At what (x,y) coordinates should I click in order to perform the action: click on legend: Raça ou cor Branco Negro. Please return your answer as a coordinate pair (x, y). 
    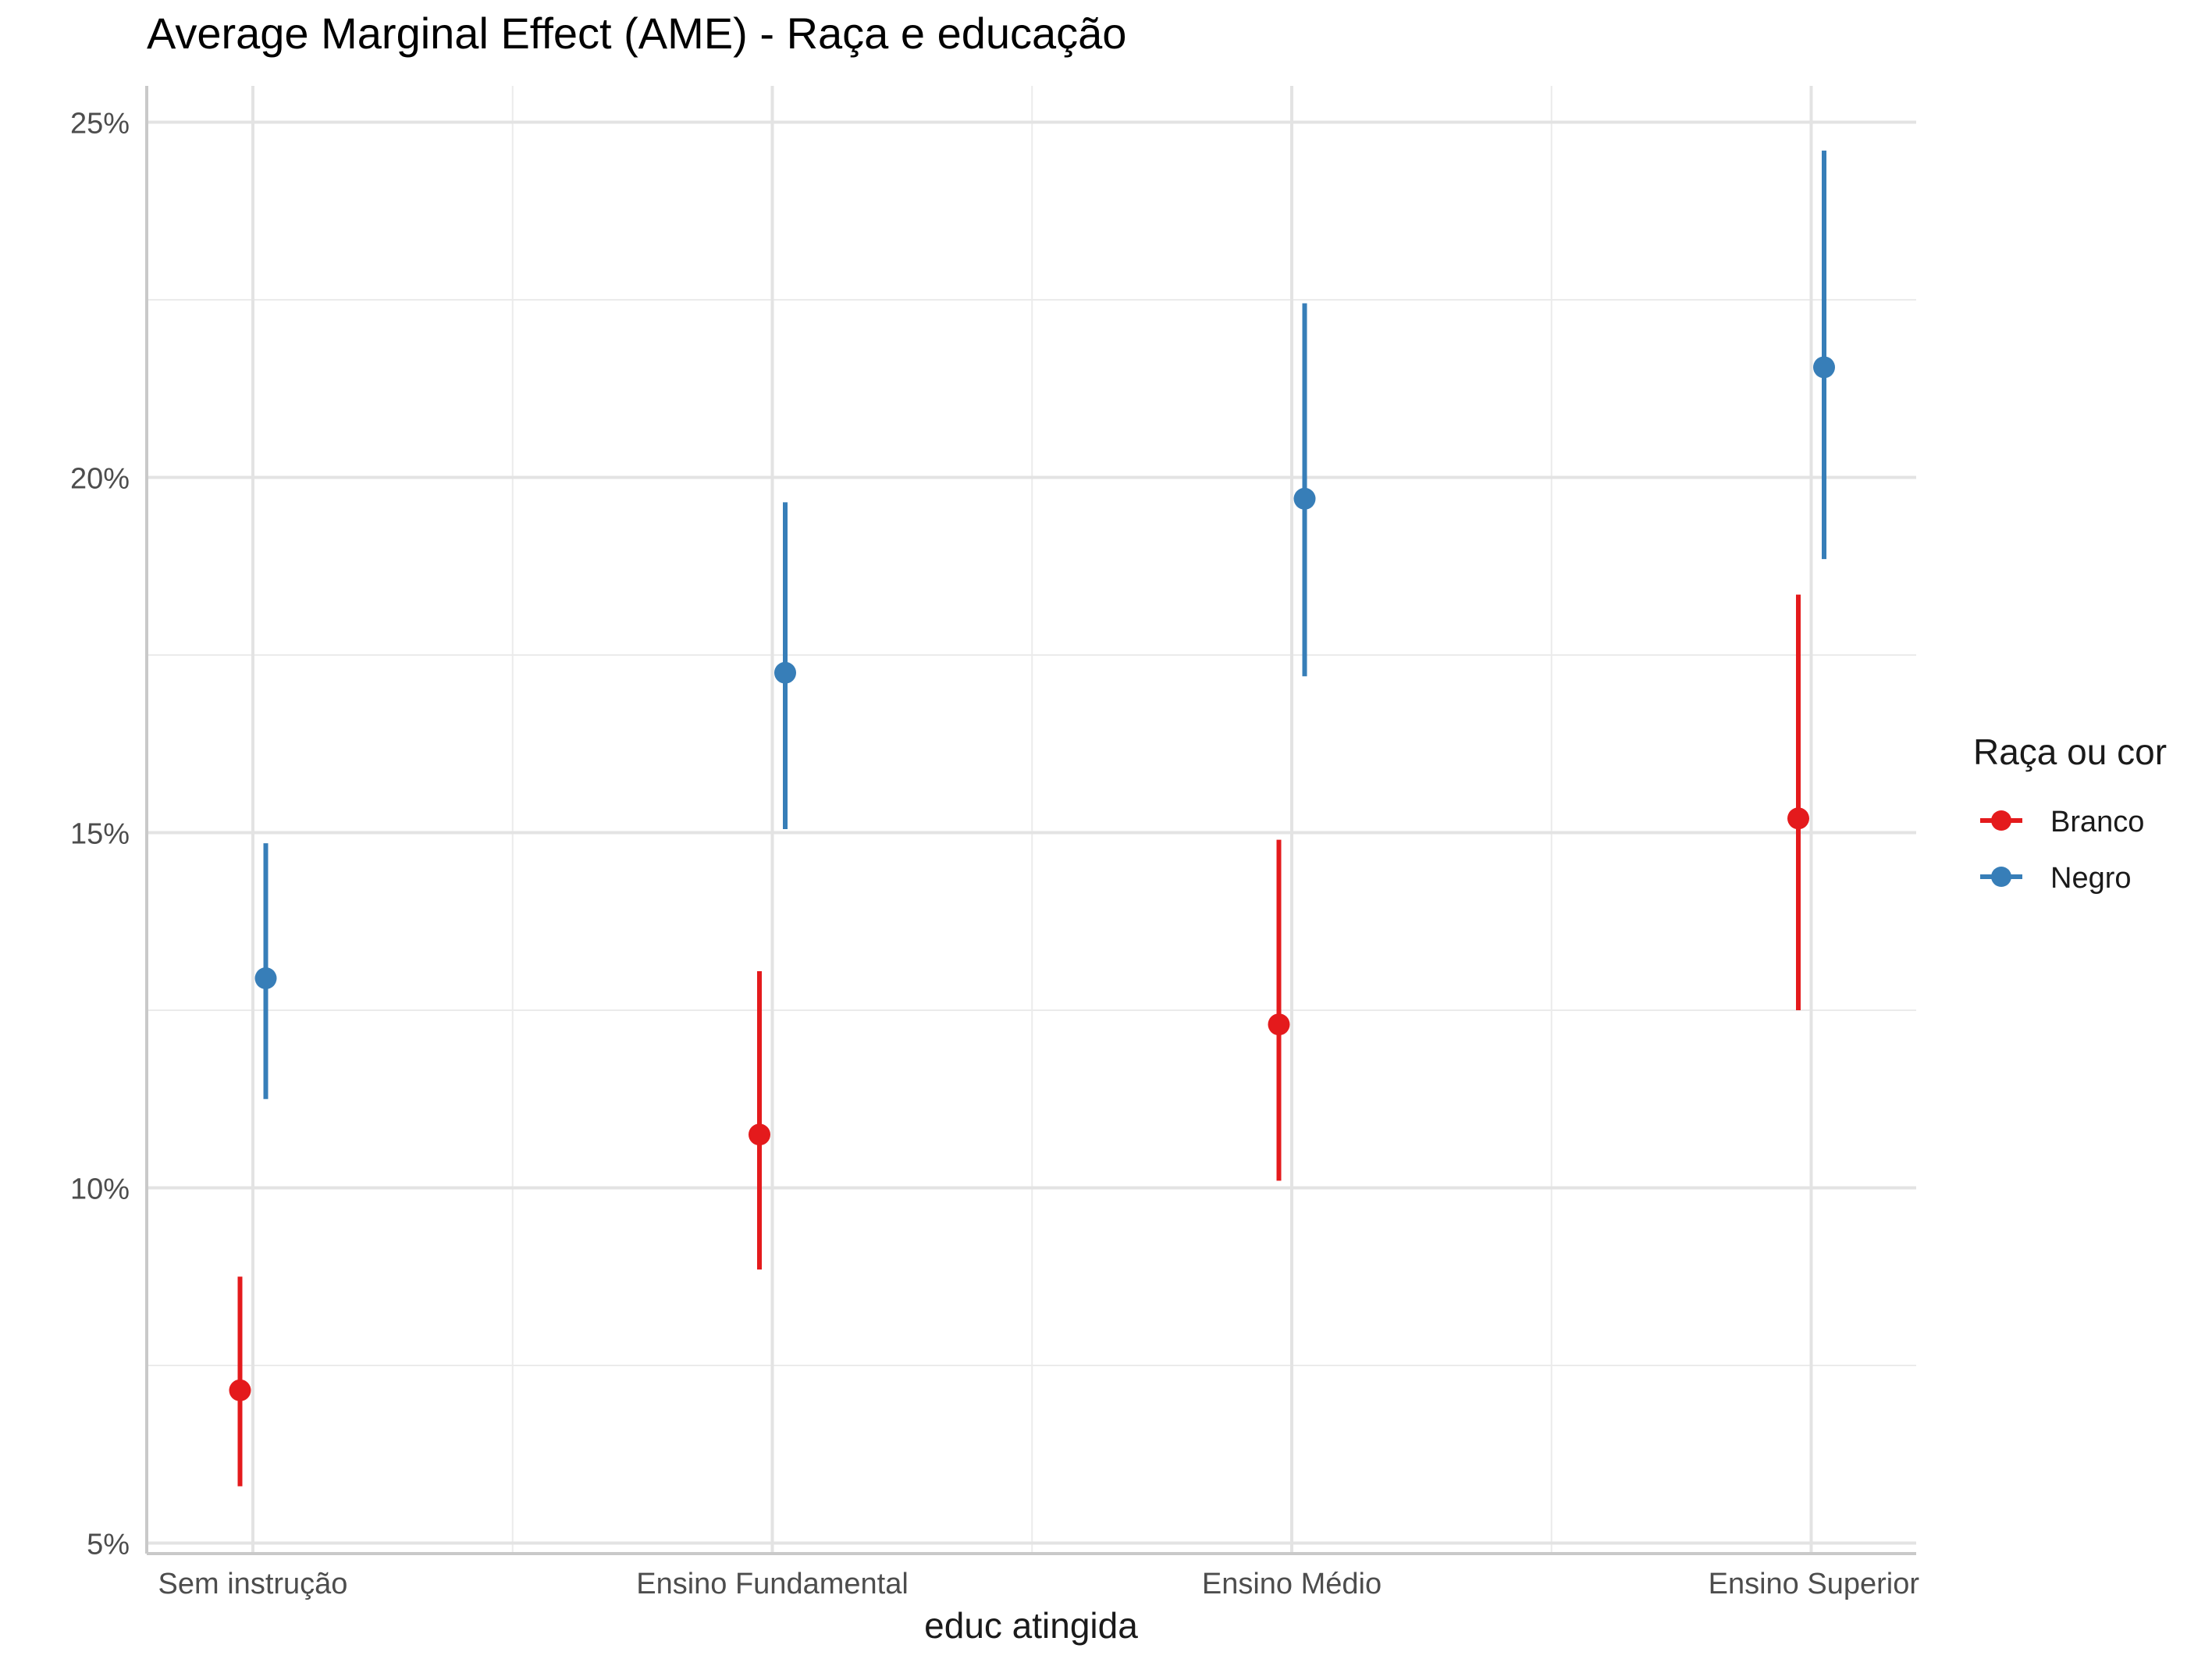
    Looking at the image, I should click on (2070, 814).